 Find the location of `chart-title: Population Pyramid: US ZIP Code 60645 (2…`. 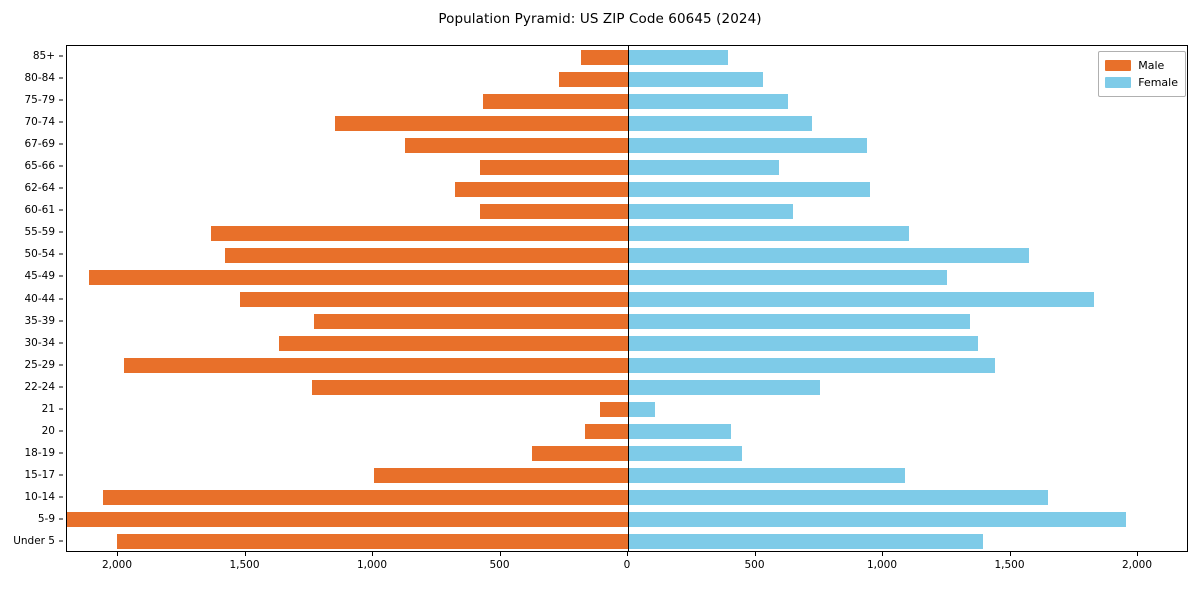

chart-title: Population Pyramid: US ZIP Code 60645 (2… is located at coordinates (600, 19).